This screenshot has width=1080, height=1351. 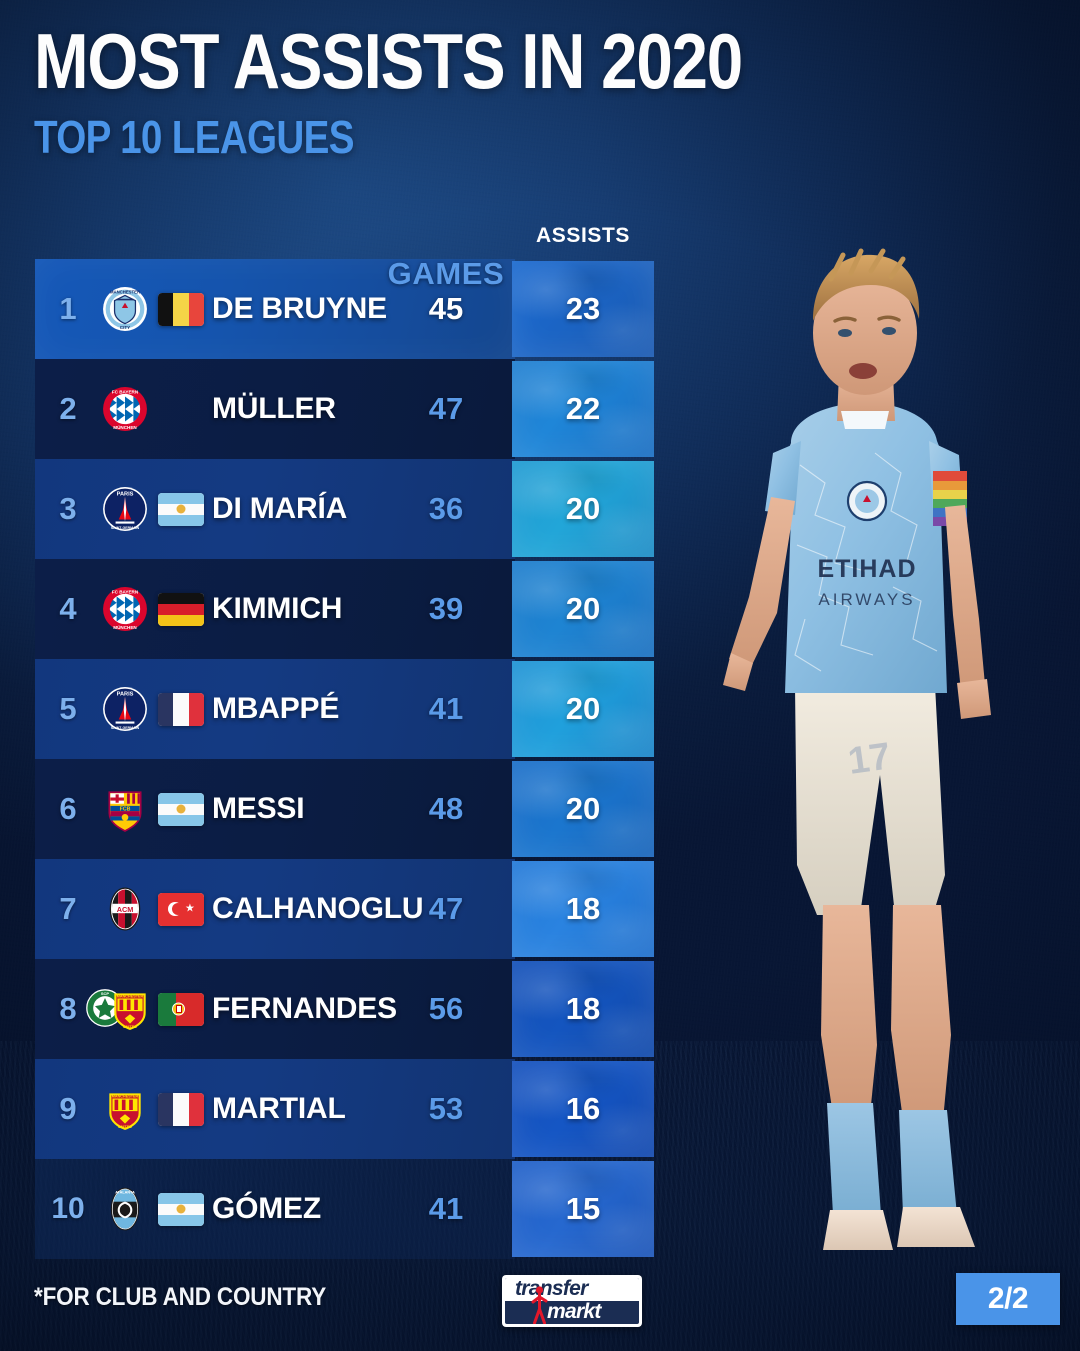 What do you see at coordinates (68, 1008) in the screenshot?
I see `rank-number: 8` at bounding box center [68, 1008].